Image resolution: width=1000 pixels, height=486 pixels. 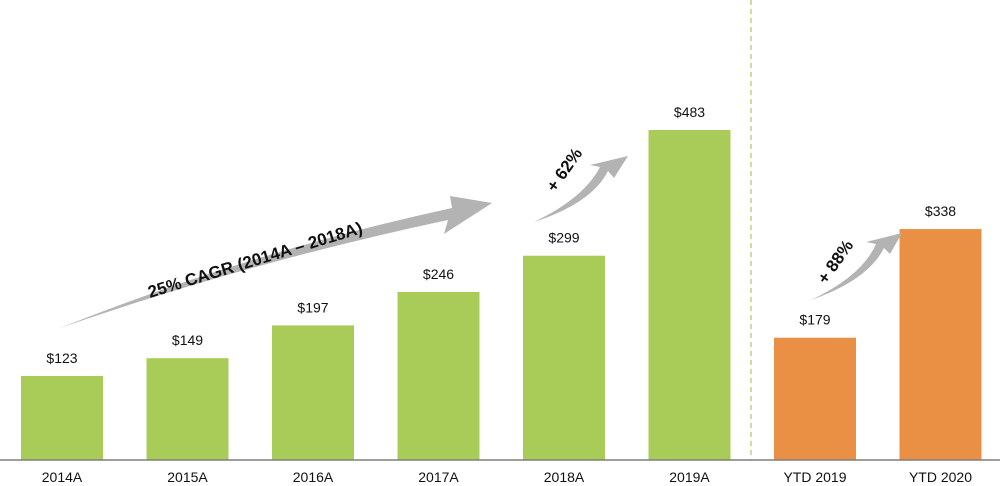 I want to click on value-label-2016a: $197, so click(x=312, y=307).